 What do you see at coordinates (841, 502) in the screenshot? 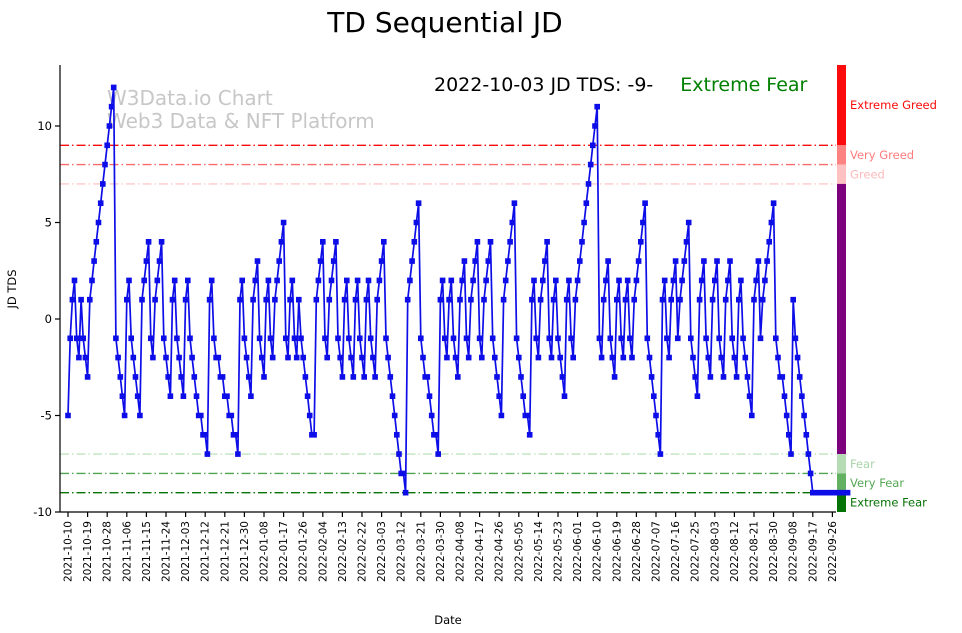
I see `colorbar-segment-extreme-fear` at bounding box center [841, 502].